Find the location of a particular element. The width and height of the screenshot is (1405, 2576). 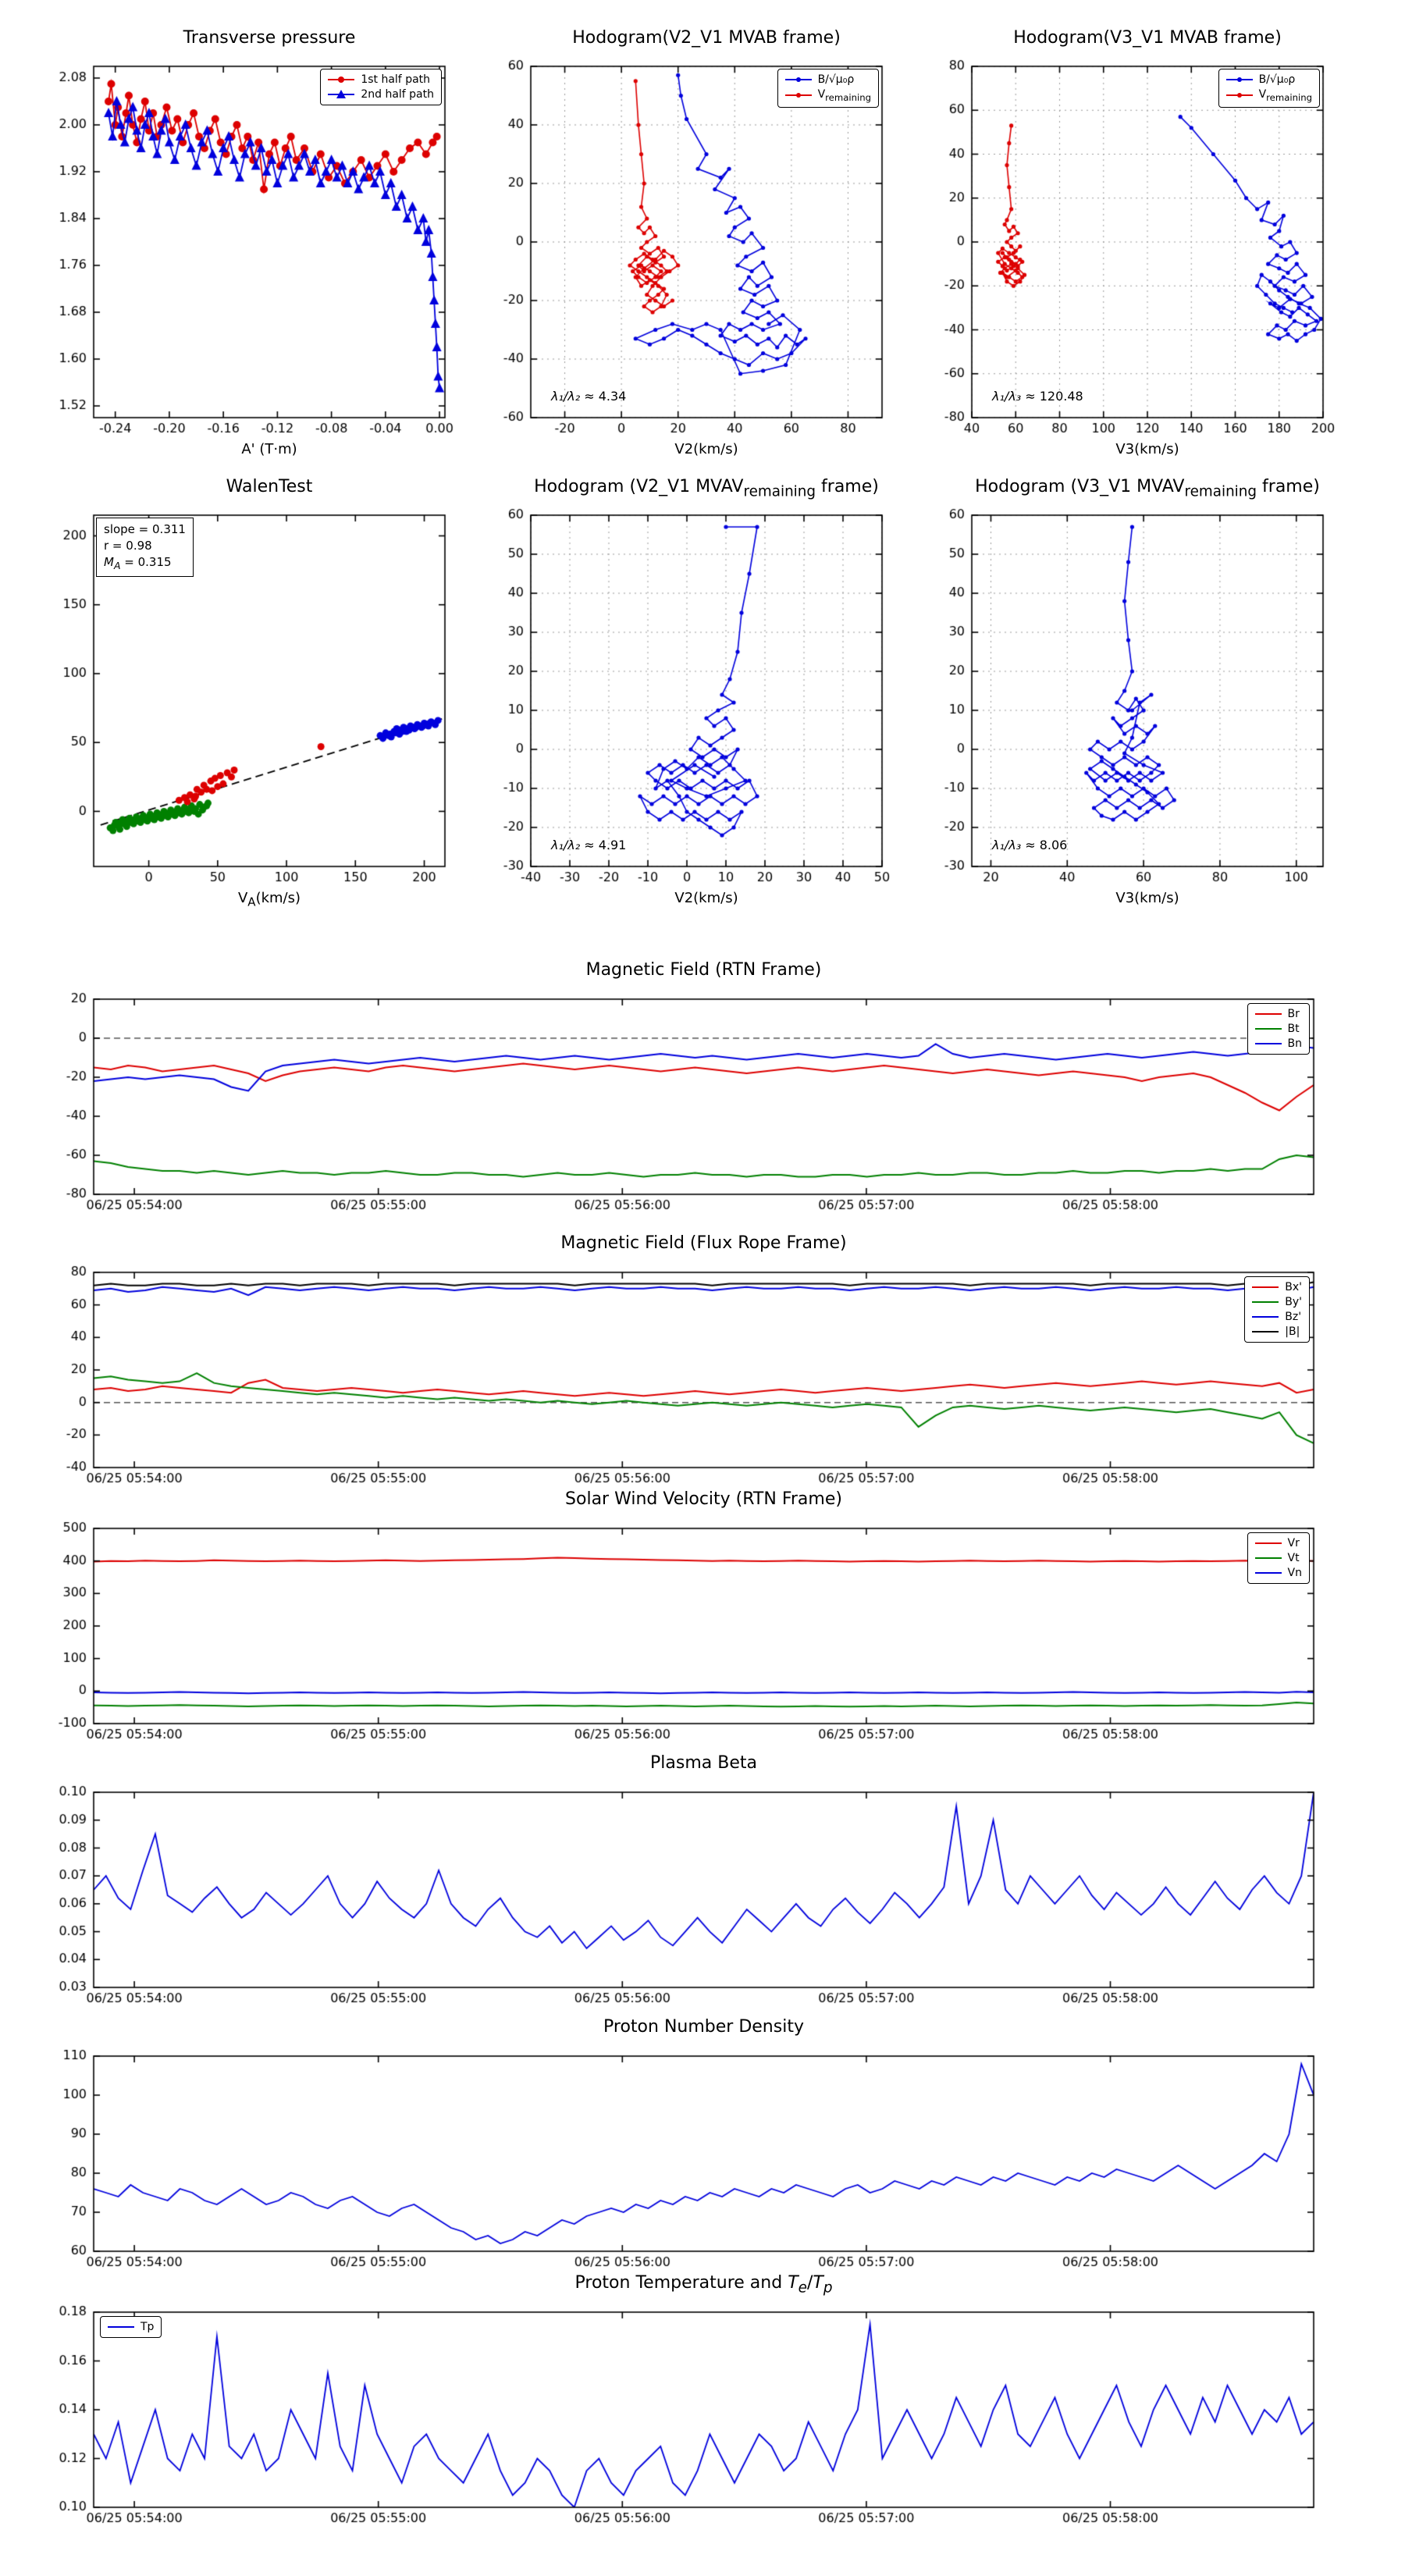

magnetic-field-flux-rope-plot is located at coordinates (703, 1384).